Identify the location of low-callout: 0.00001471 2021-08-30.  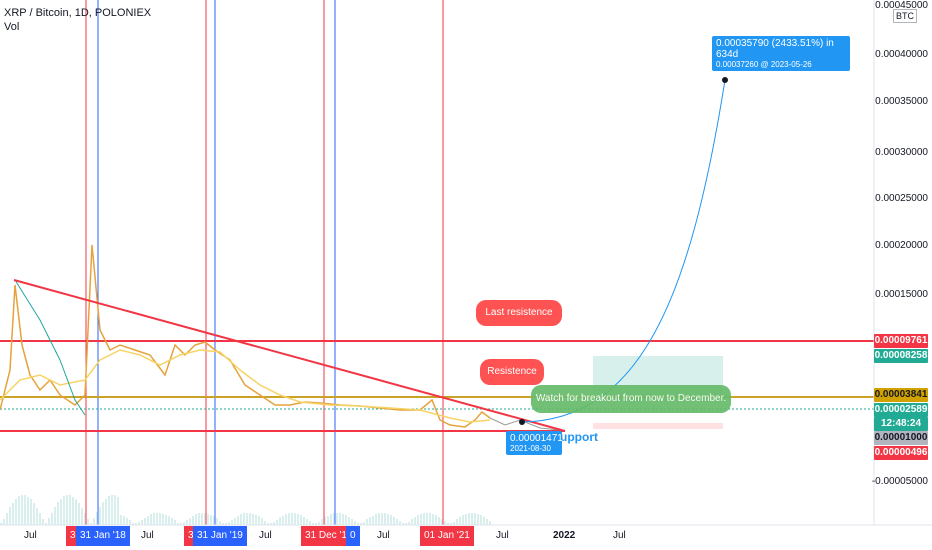
(534, 443).